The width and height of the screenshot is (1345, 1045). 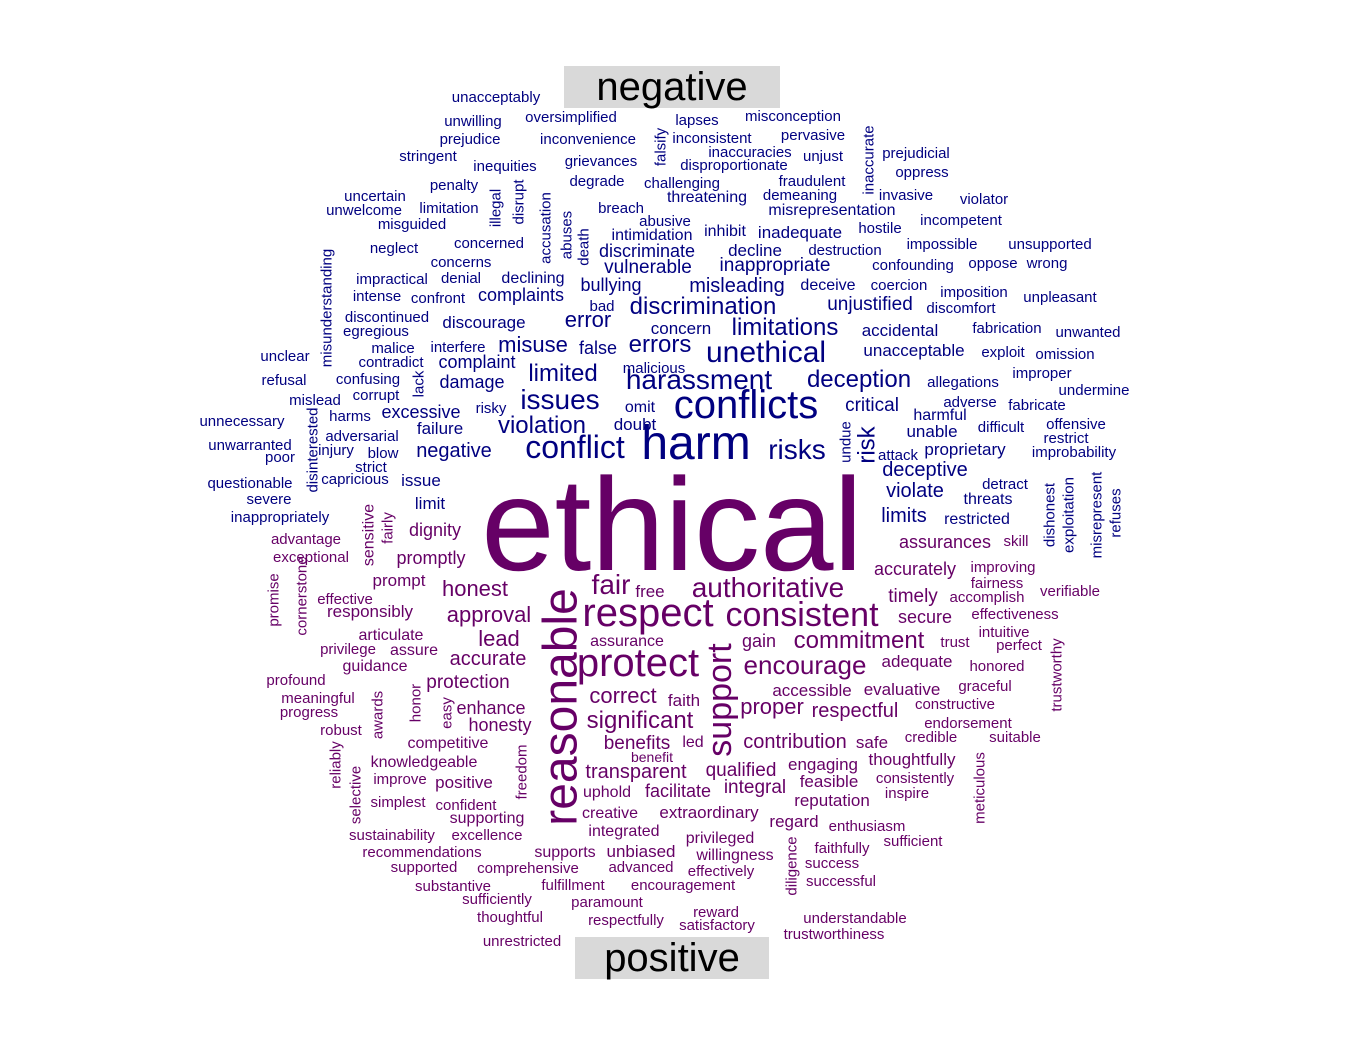 What do you see at coordinates (945, 542) in the screenshot?
I see `word-positive-assurances: assurances` at bounding box center [945, 542].